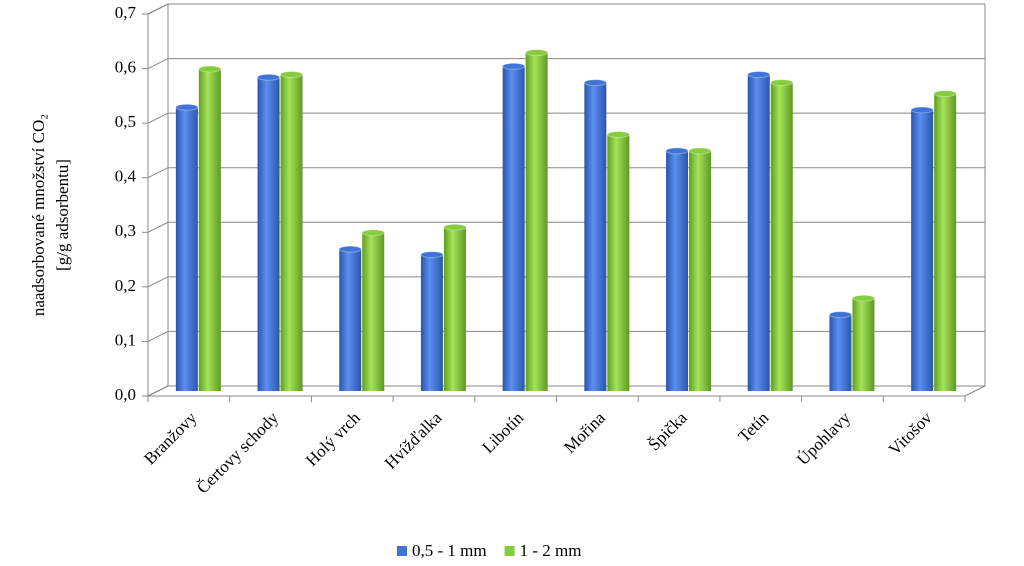  I want to click on y-tick-label: 0,4, so click(126, 176).